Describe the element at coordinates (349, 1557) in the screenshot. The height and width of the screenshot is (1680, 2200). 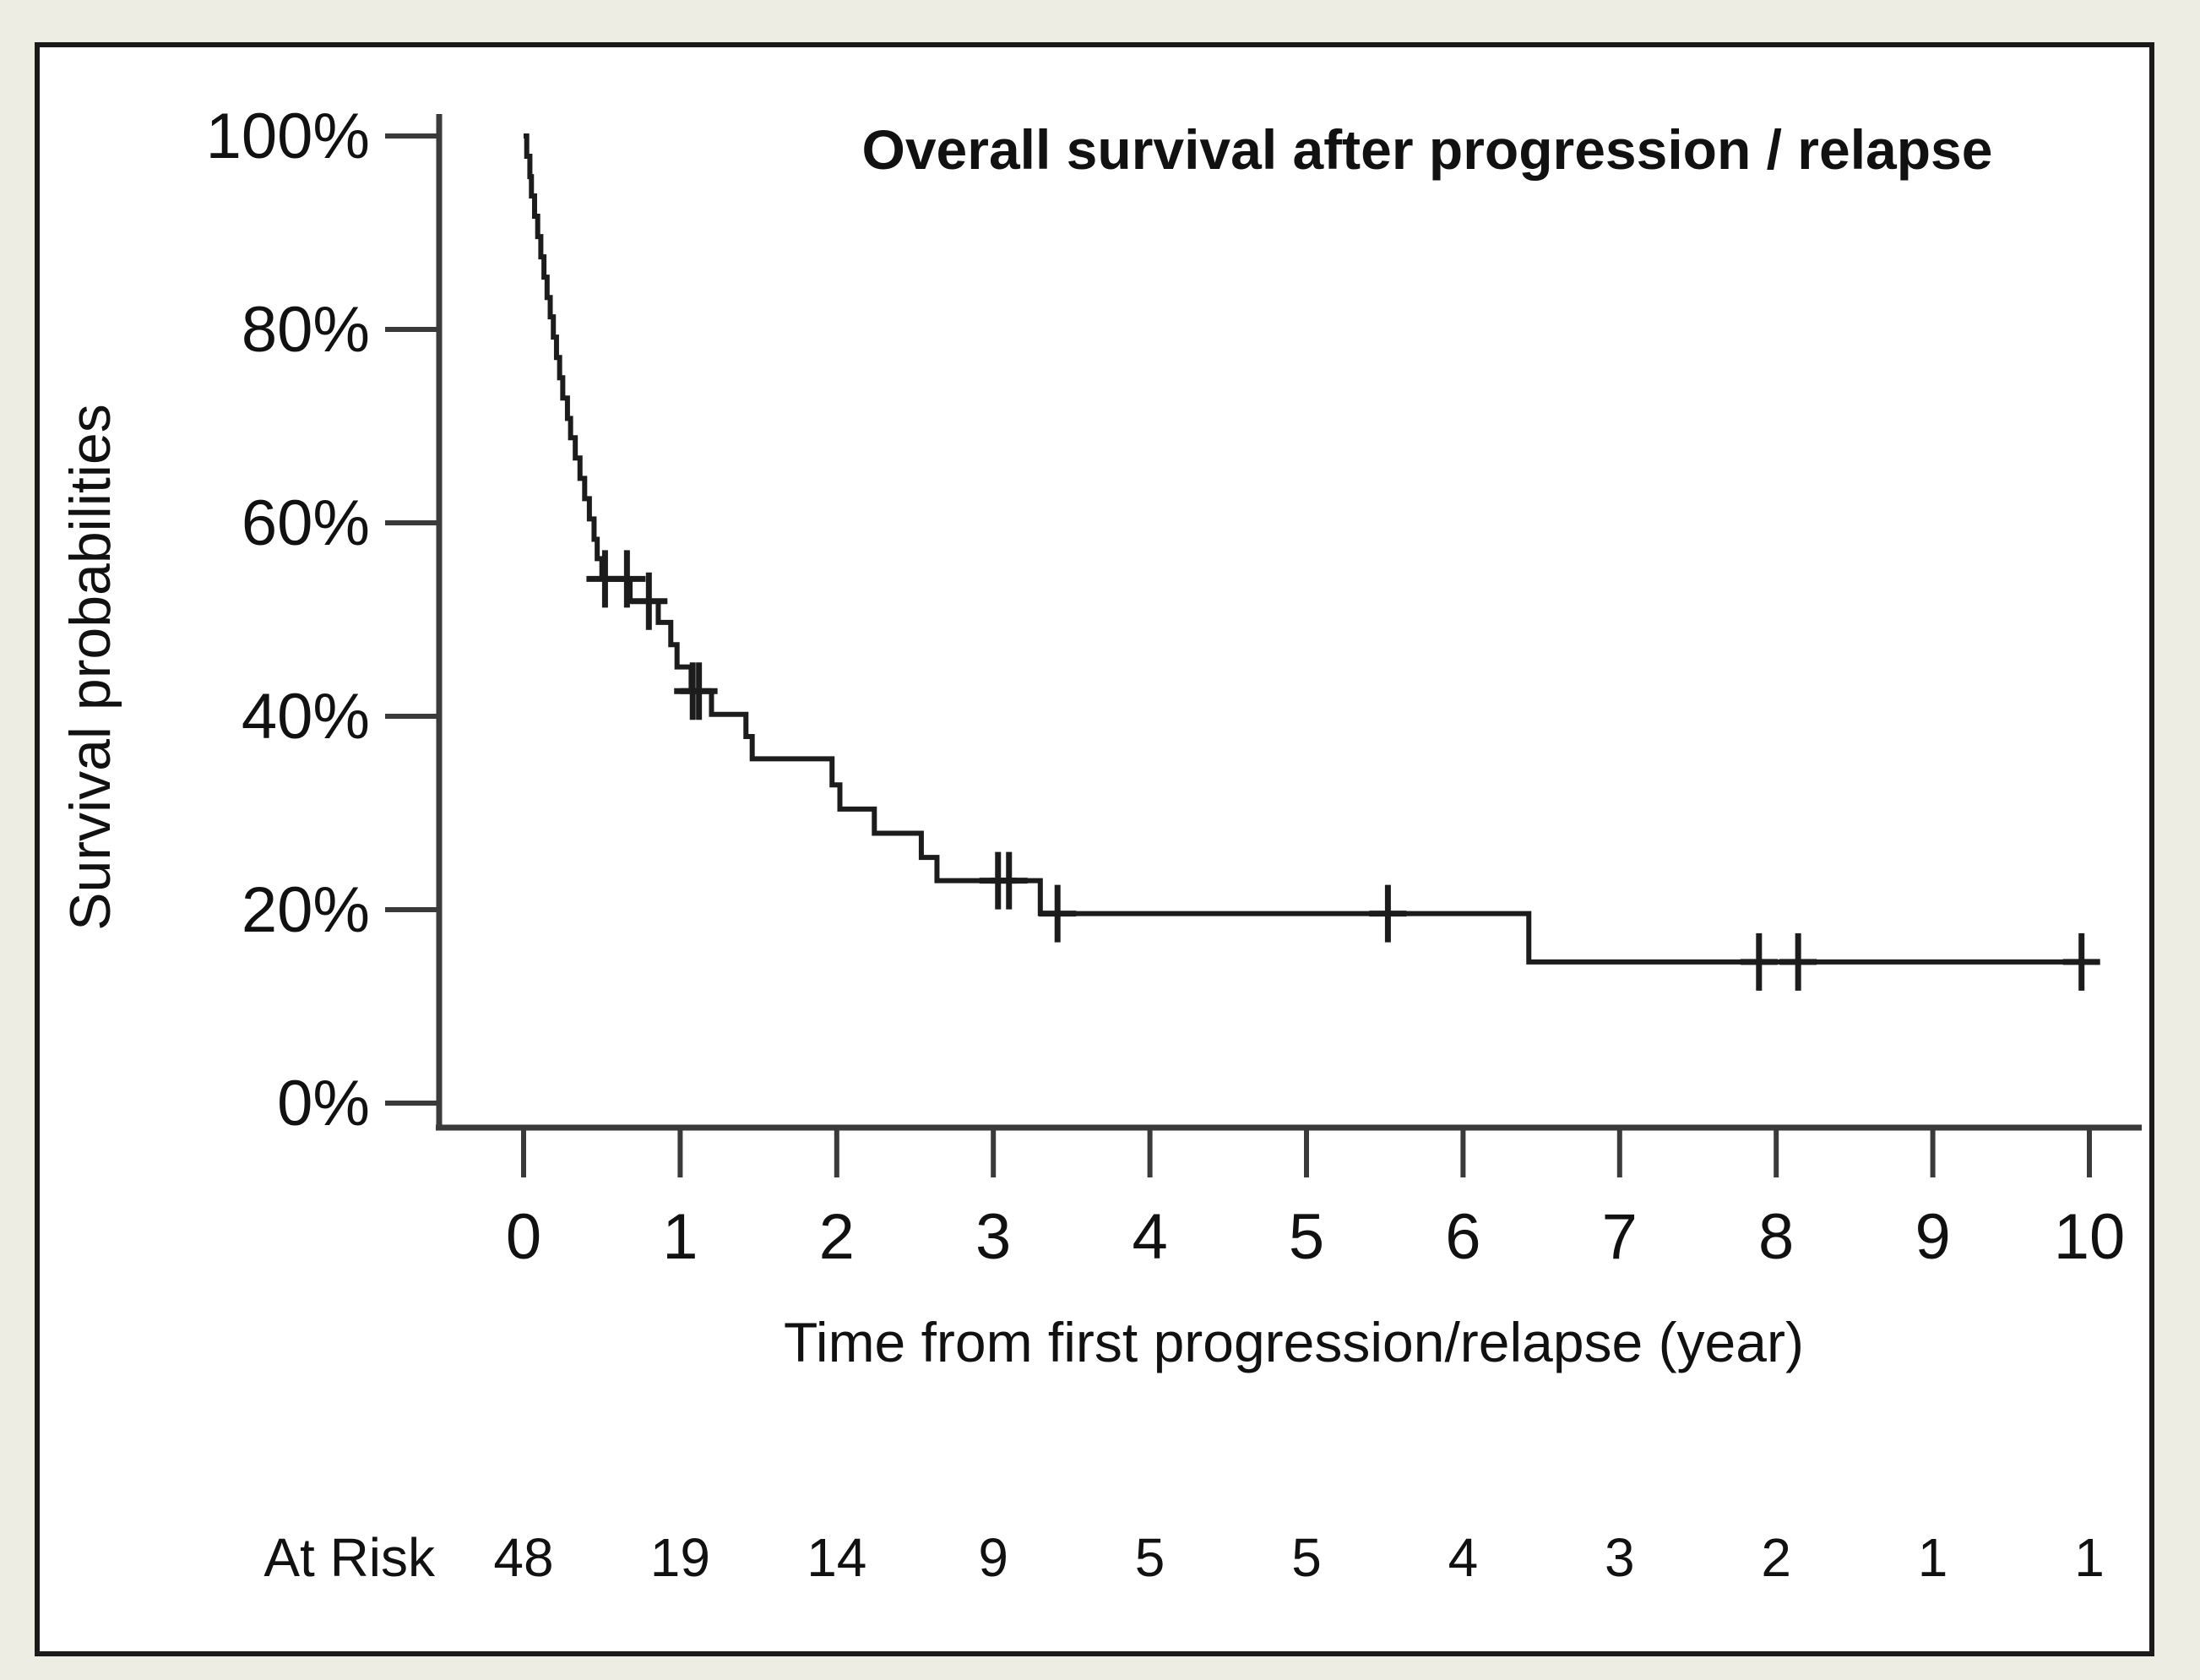
I see `at-risk-label: At Risk` at that location.